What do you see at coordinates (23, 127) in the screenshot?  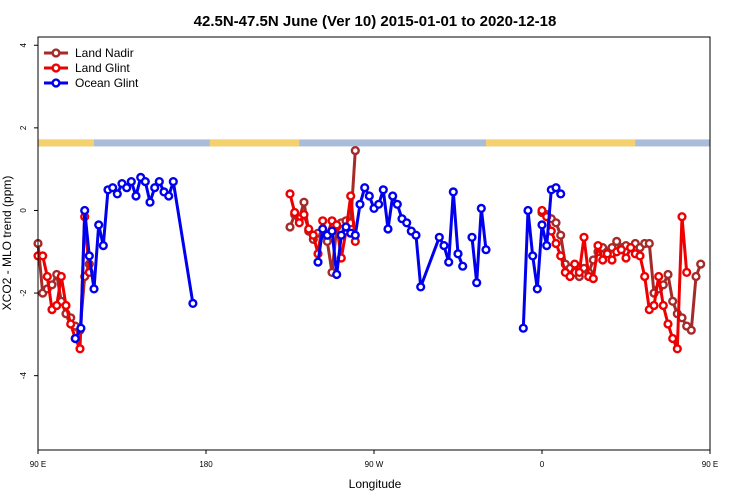 I see `y-tick-label: 2` at bounding box center [23, 127].